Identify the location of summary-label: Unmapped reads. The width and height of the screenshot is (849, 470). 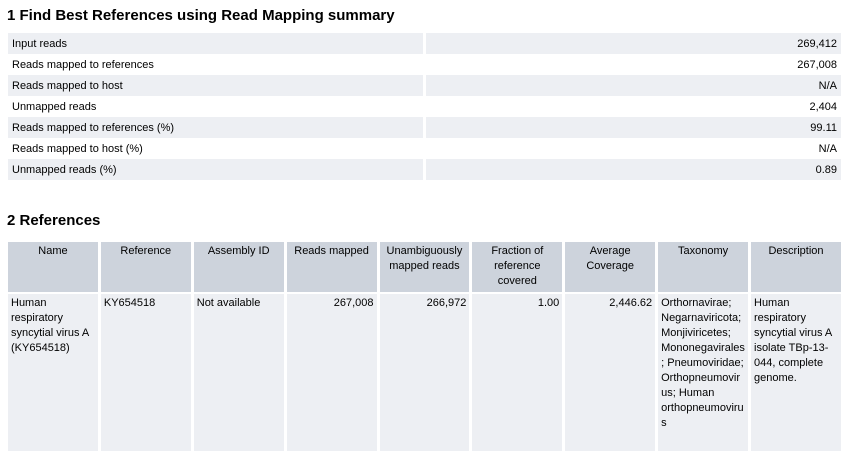
(215, 106).